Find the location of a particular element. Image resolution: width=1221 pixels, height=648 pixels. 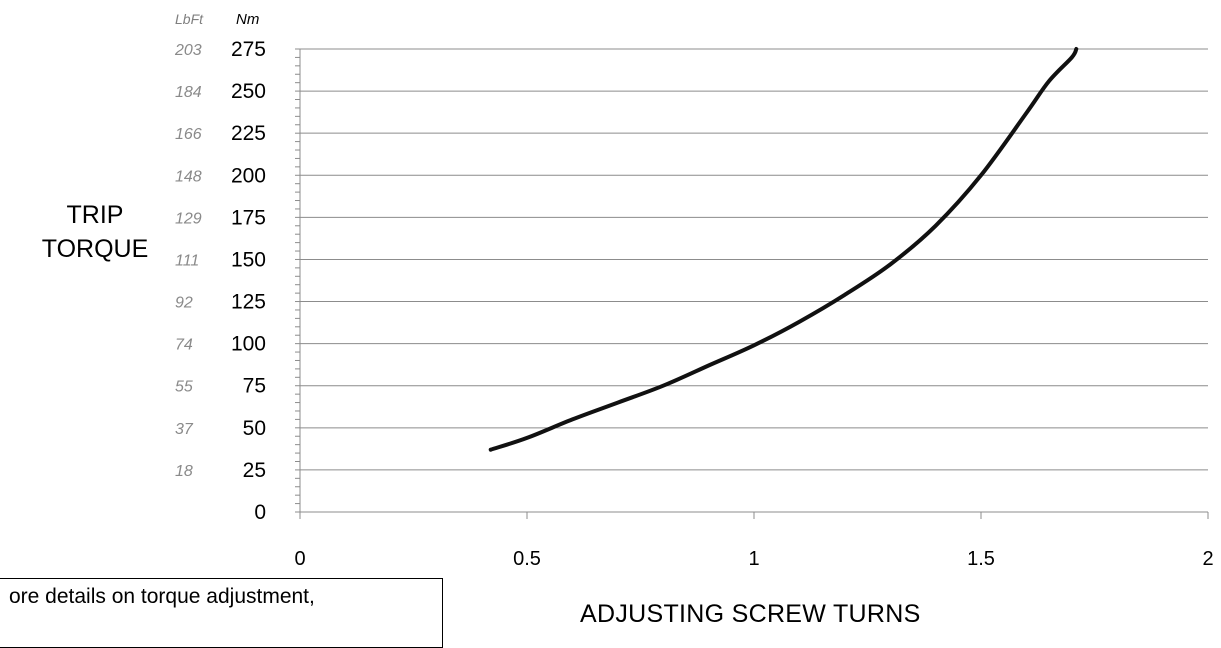

y-tick-label-nm: 175 is located at coordinates (248, 217).